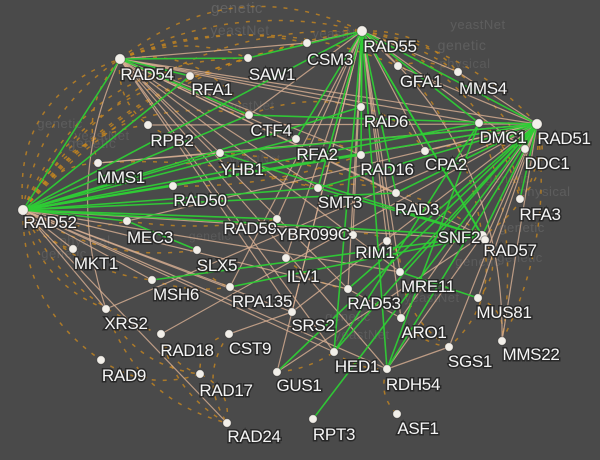  I want to click on node-label-RAD55: RAD55, so click(389, 46).